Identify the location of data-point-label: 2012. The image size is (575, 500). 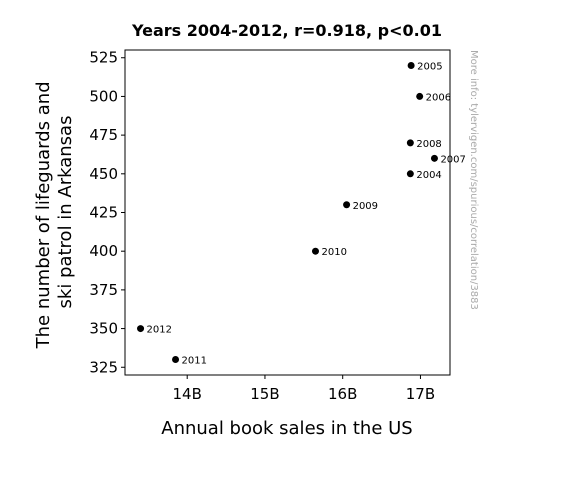
(159, 330).